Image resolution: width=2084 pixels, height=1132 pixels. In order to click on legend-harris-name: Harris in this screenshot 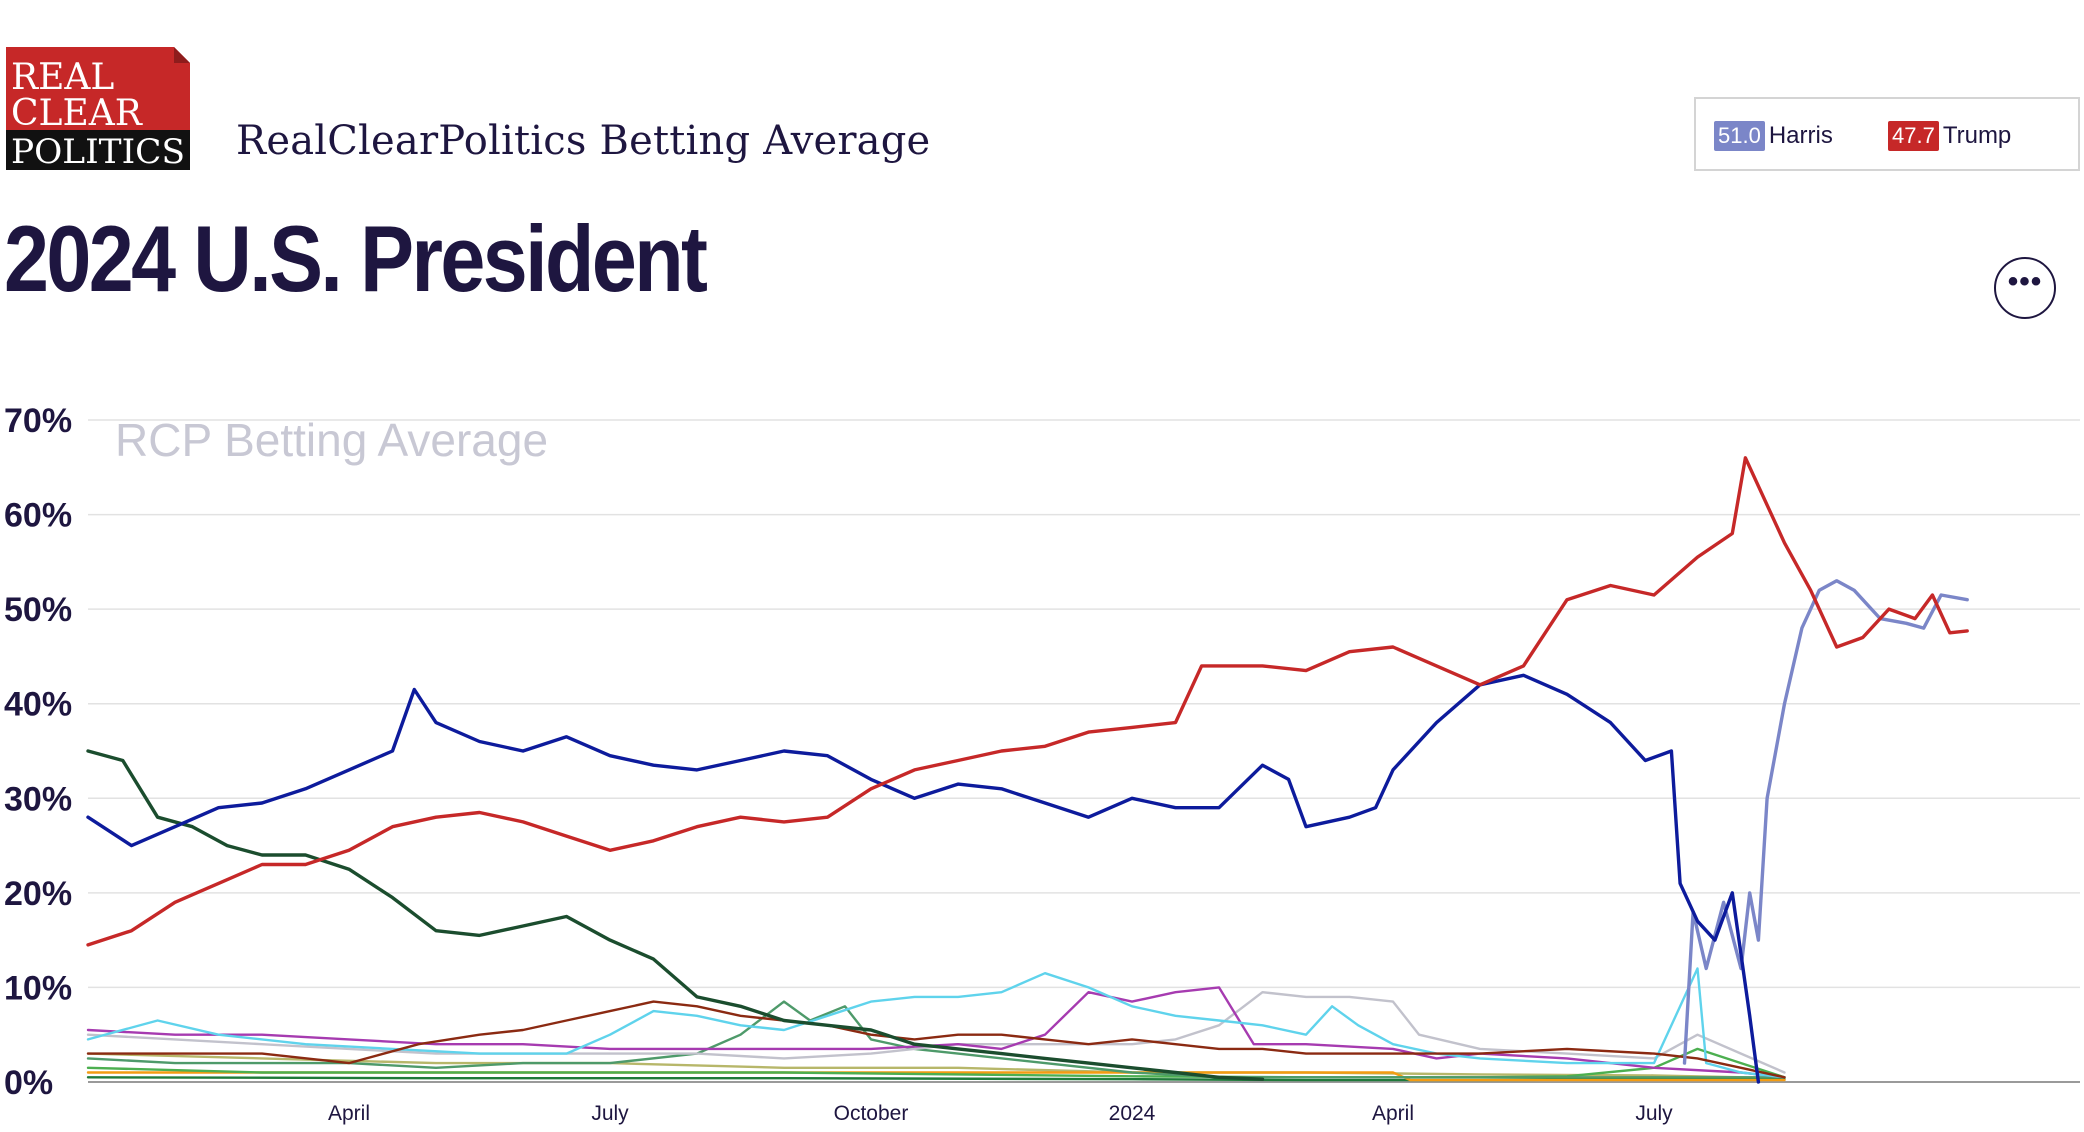, I will do `click(1800, 135)`.